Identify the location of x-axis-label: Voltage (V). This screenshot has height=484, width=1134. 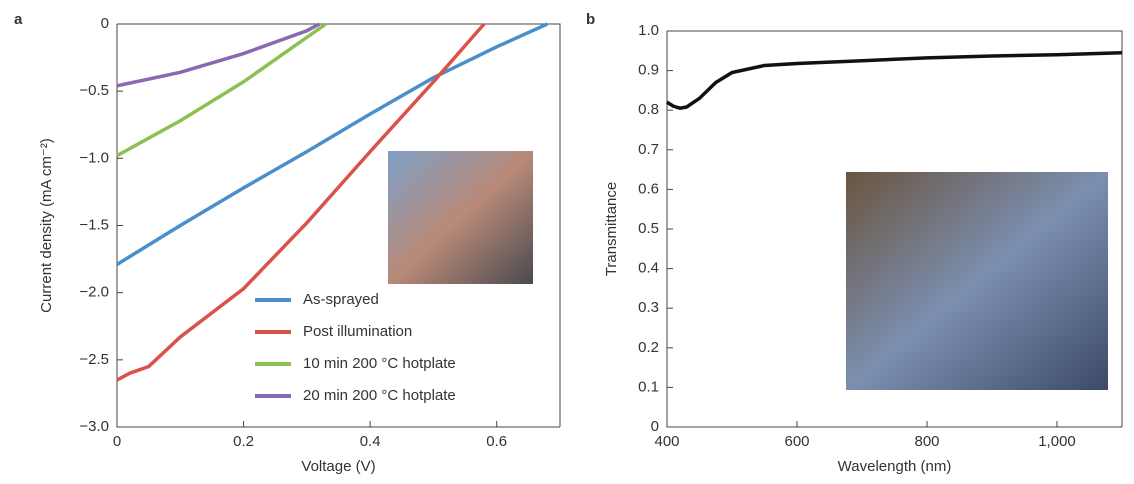
(338, 466).